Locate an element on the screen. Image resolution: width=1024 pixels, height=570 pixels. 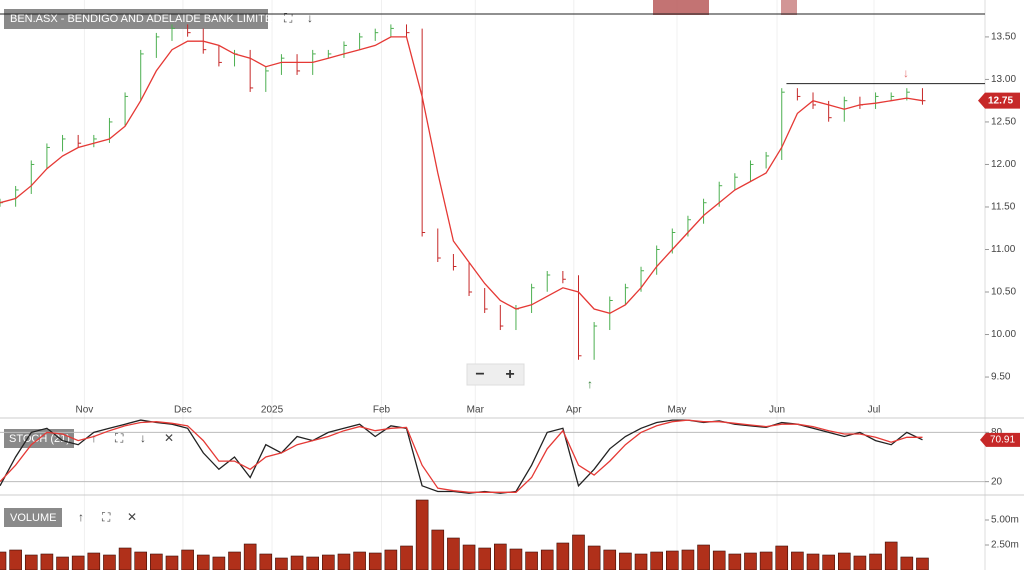
y-tick-label: 13.00 is located at coordinates (1003, 79).